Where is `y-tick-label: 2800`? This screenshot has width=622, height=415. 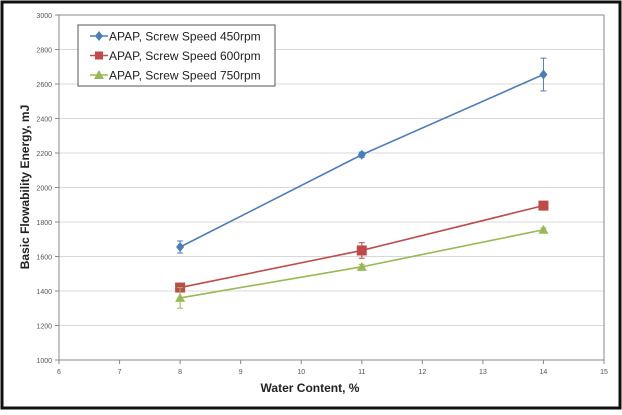 y-tick-label: 2800 is located at coordinates (44, 51).